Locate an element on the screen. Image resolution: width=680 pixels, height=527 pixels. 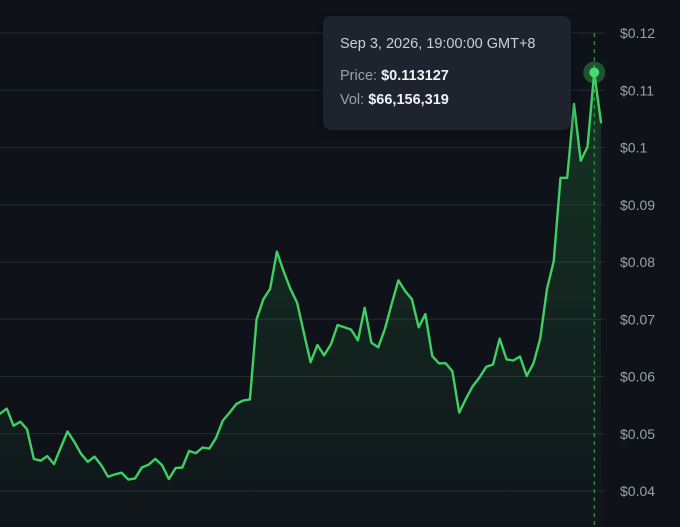
tooltip-price-row: Price: $0.113127 is located at coordinates (447, 76).